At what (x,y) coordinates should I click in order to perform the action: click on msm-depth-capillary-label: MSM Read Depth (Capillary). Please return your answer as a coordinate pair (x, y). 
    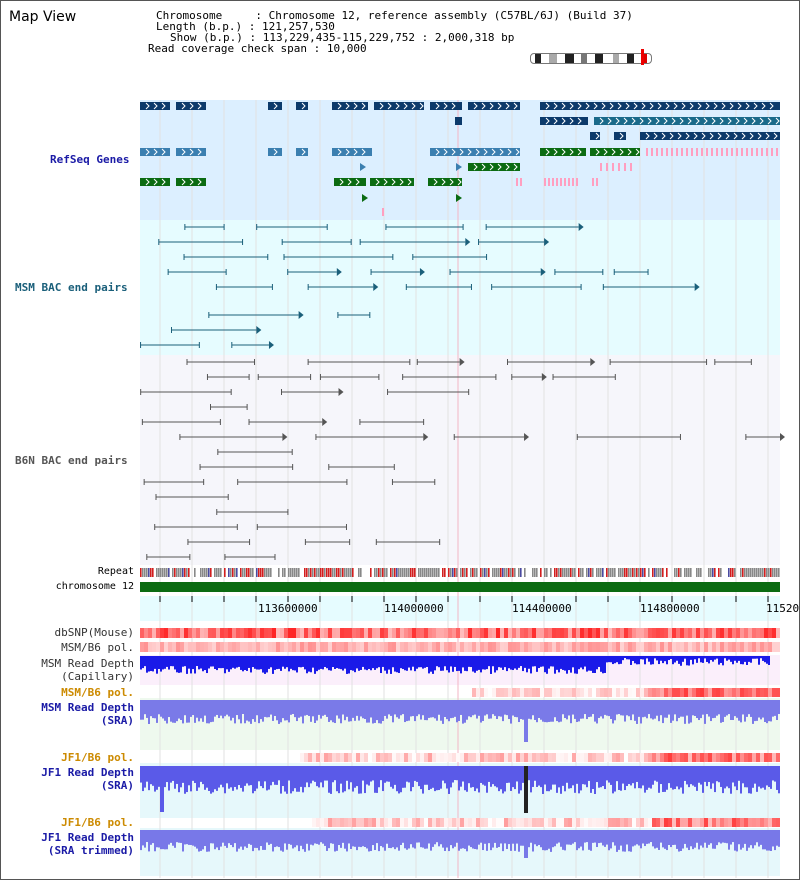
    Looking at the image, I should click on (87, 670).